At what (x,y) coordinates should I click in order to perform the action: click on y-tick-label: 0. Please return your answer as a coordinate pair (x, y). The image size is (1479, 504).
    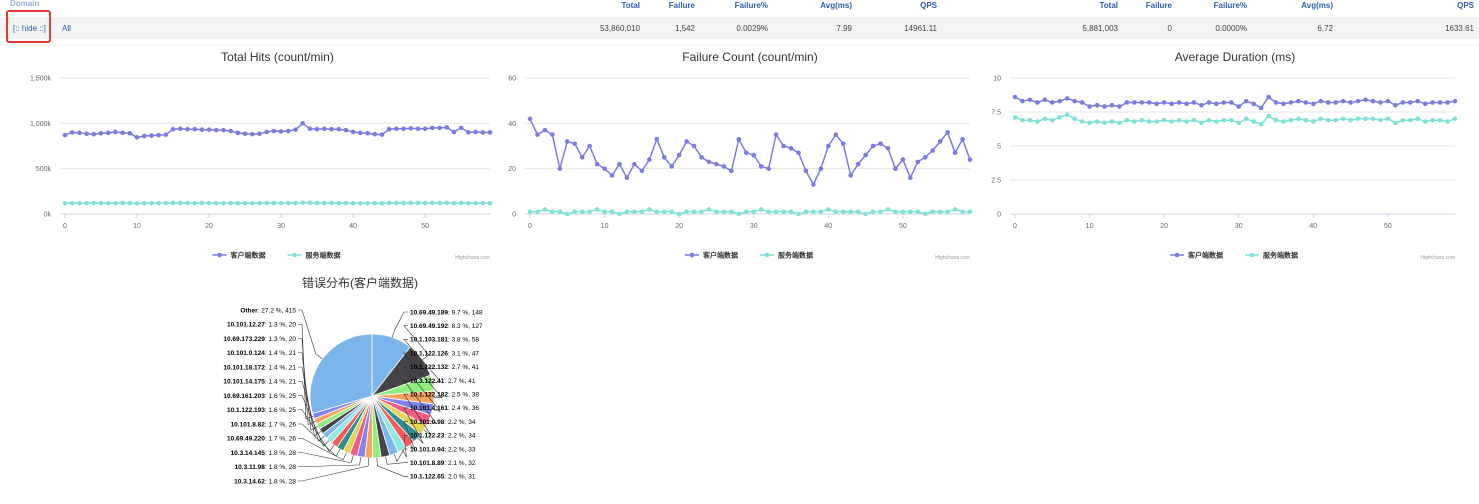
    Looking at the image, I should click on (514, 215).